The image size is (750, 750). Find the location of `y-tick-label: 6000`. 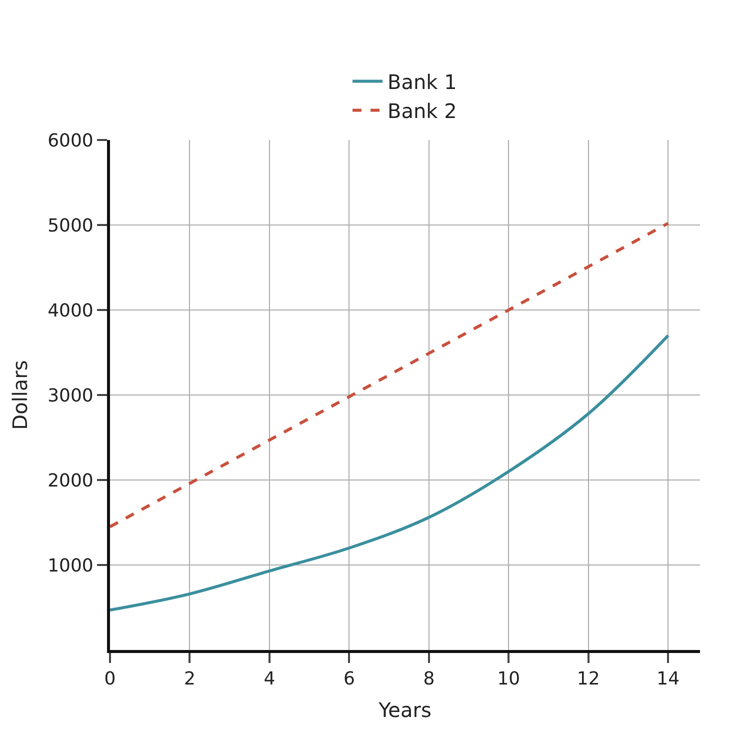

y-tick-label: 6000 is located at coordinates (71, 141).